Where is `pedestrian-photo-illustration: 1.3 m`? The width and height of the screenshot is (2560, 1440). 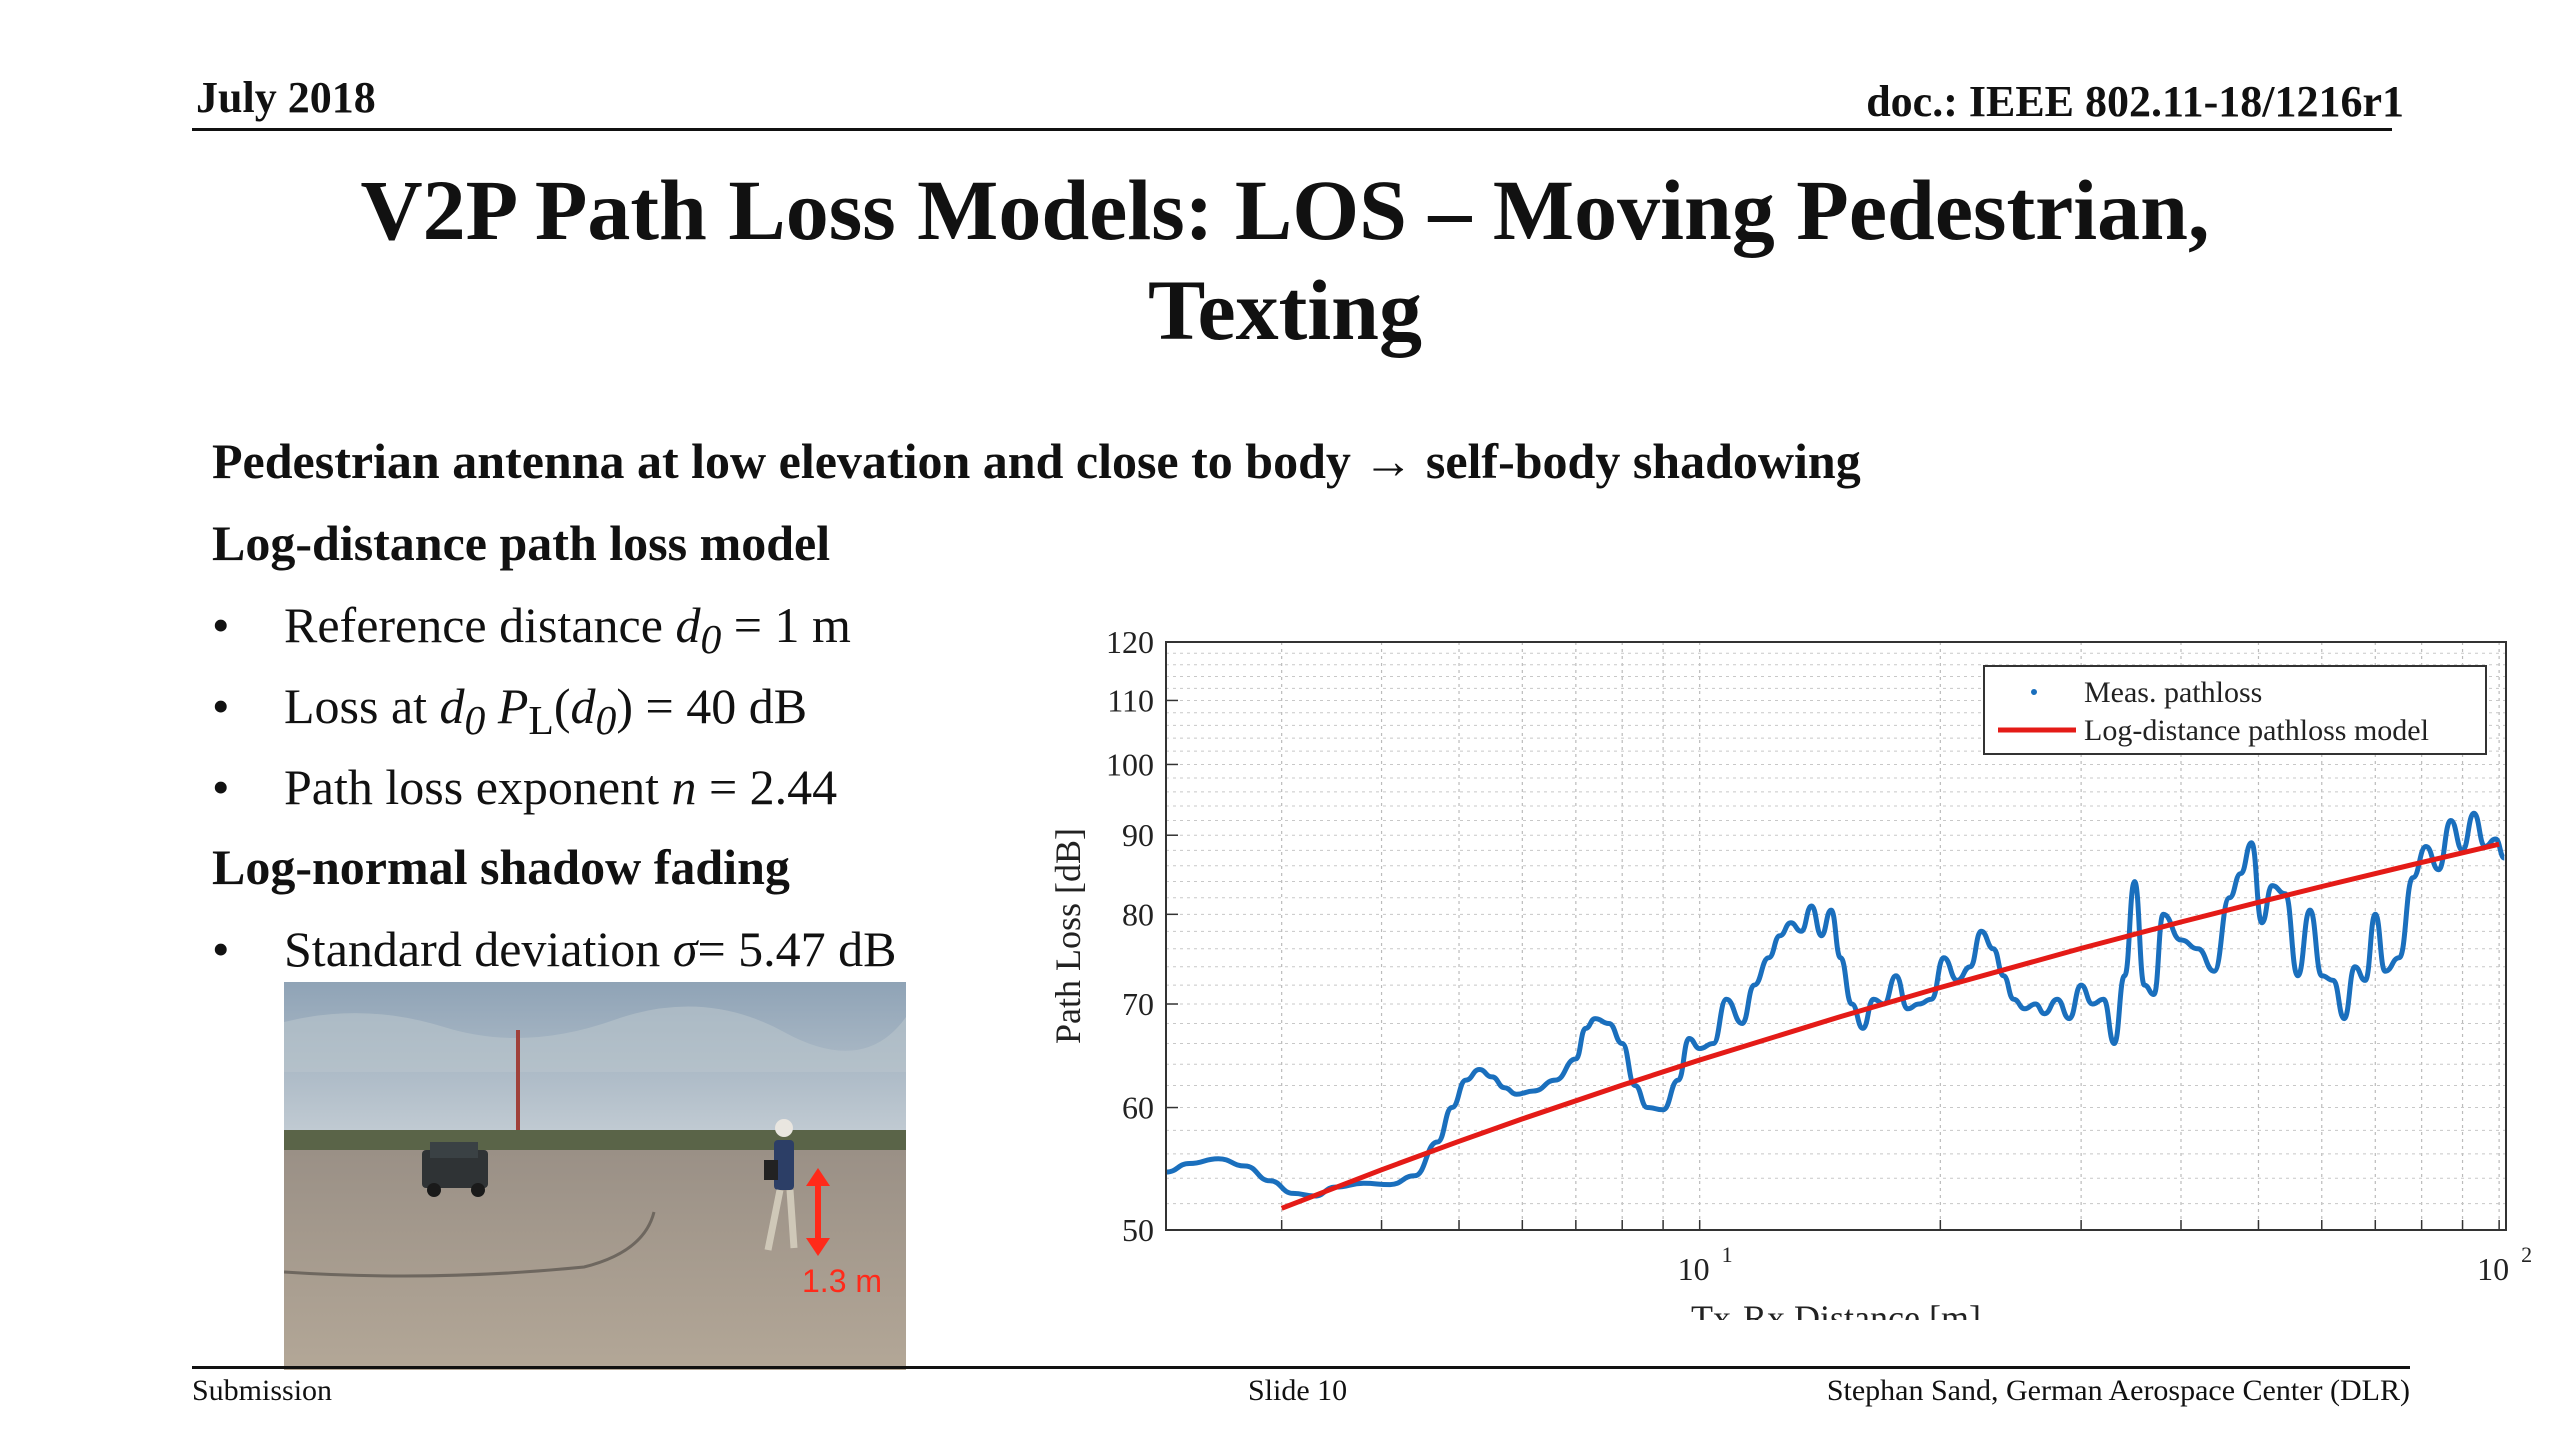 pedestrian-photo-illustration: 1.3 m is located at coordinates (595, 1176).